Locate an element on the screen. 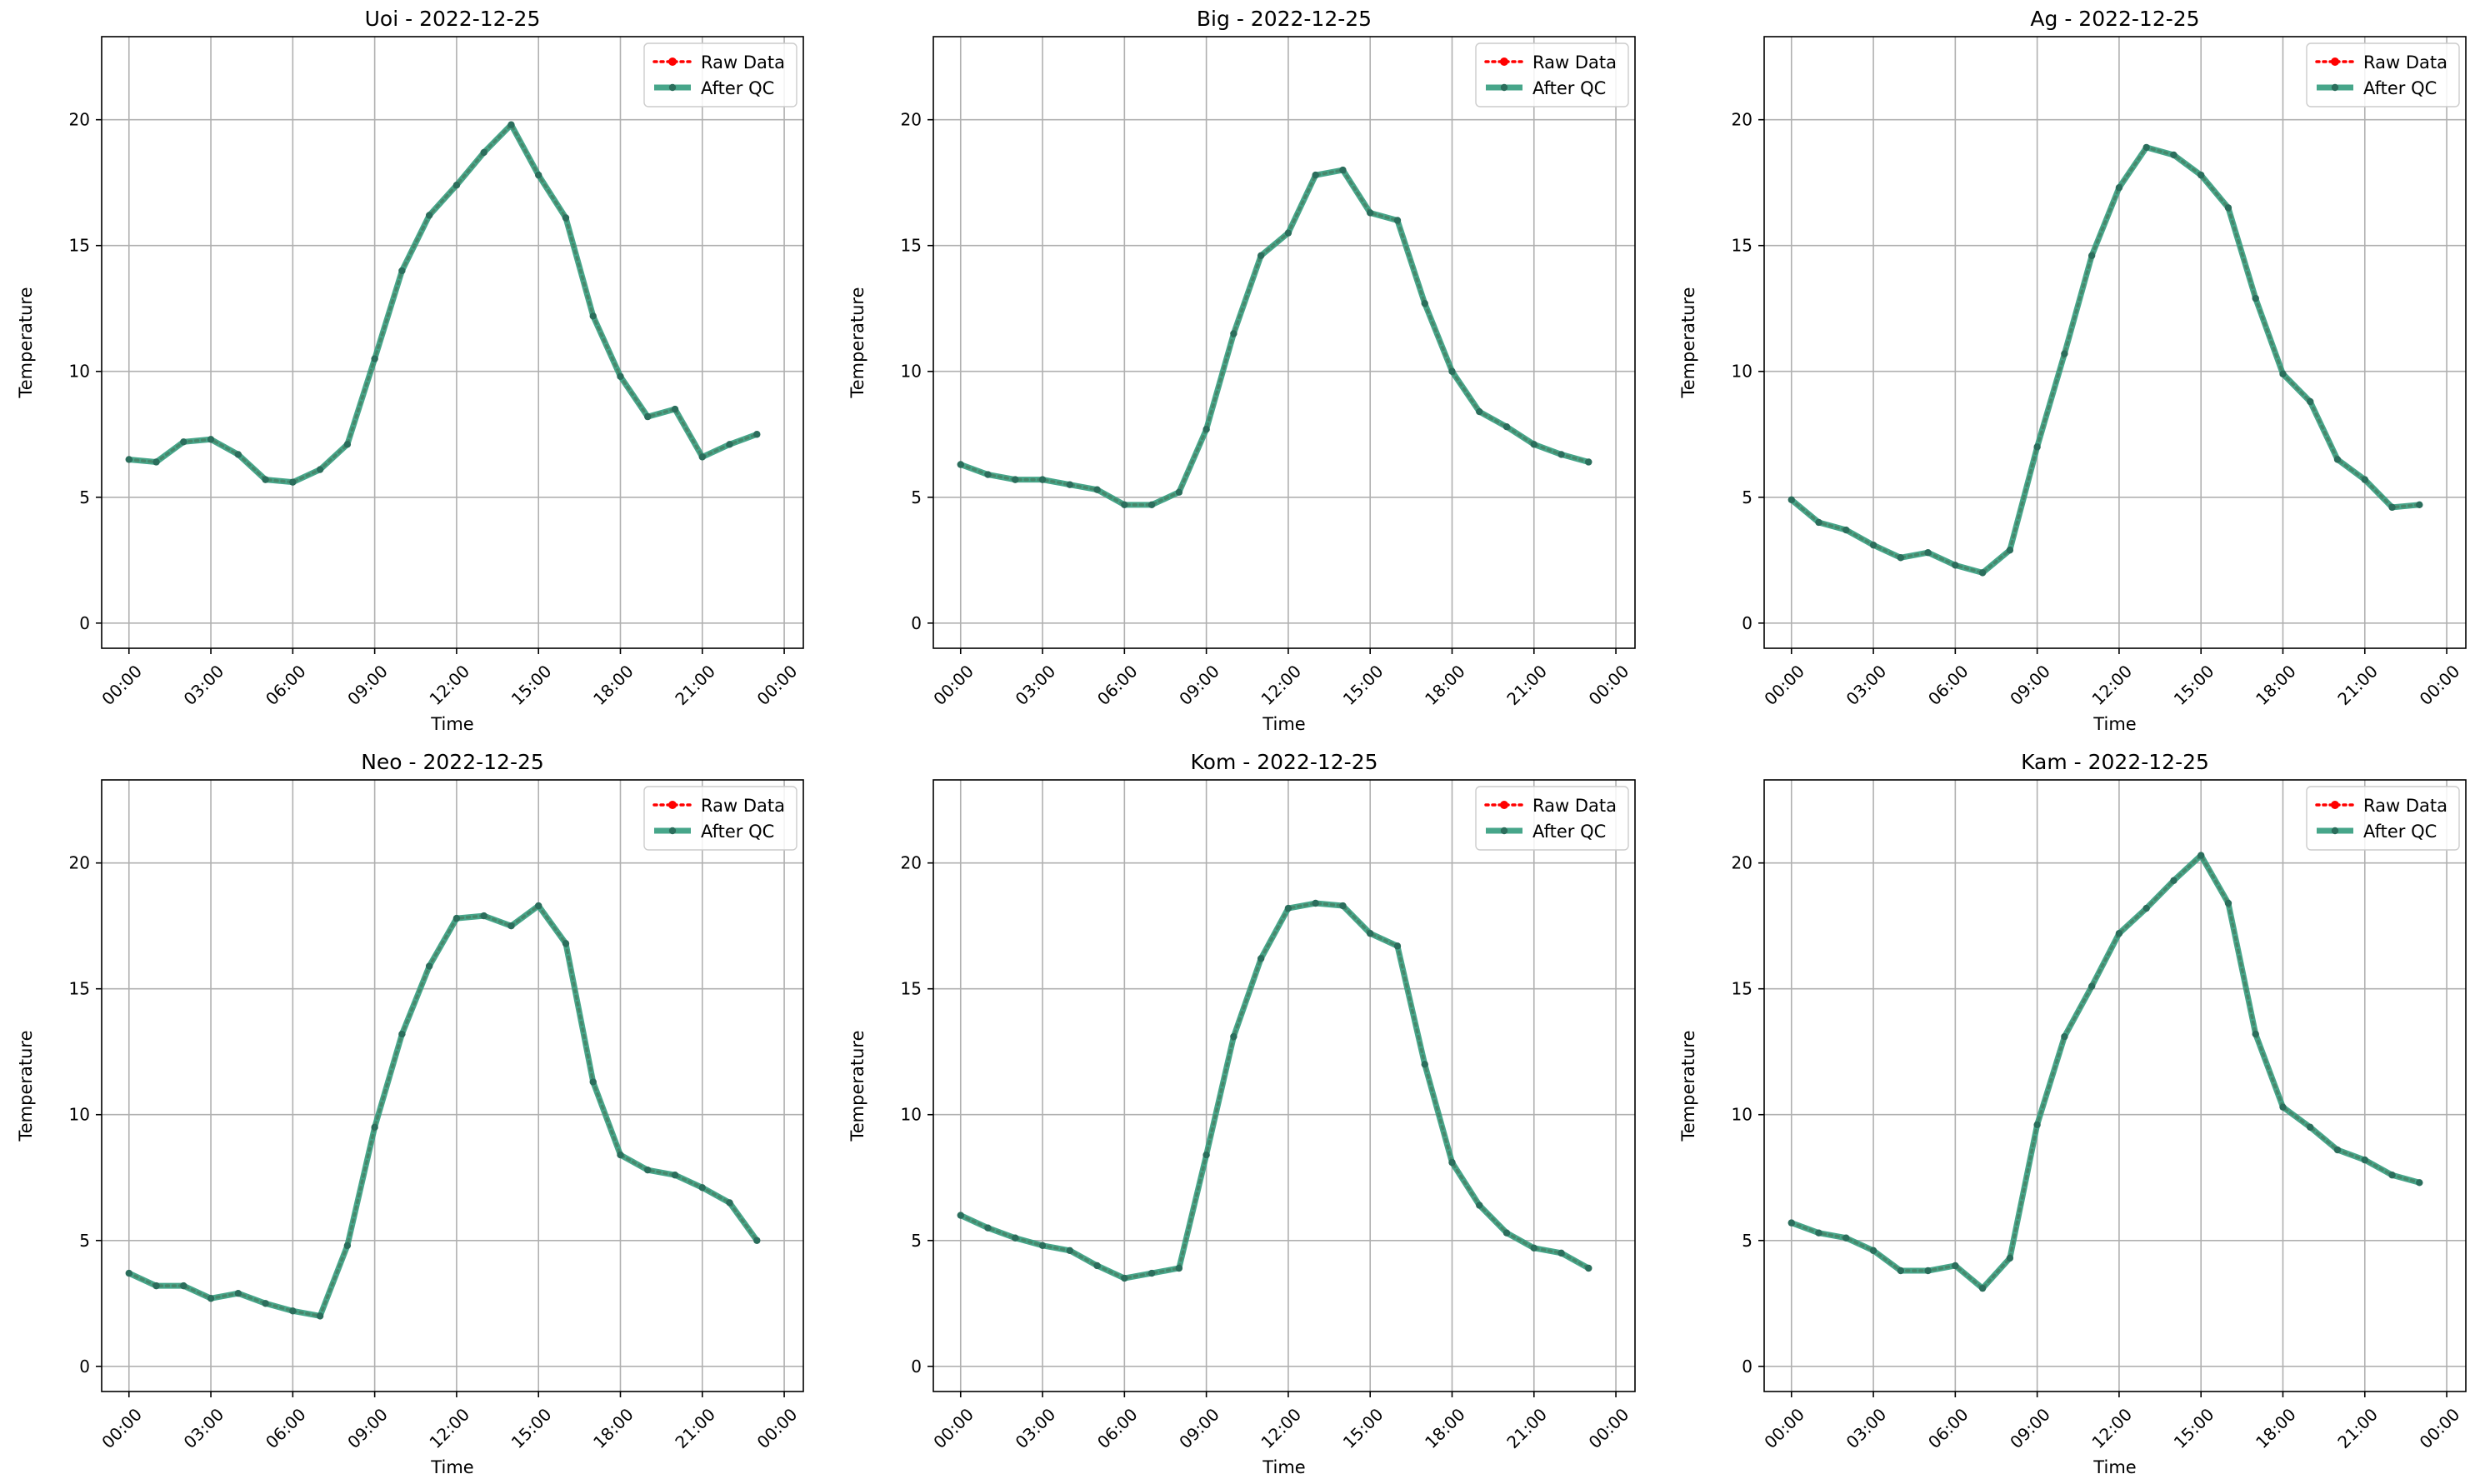 Image resolution: width=2485 pixels, height=1484 pixels. y-tick-label: 0 is located at coordinates (916, 1367).